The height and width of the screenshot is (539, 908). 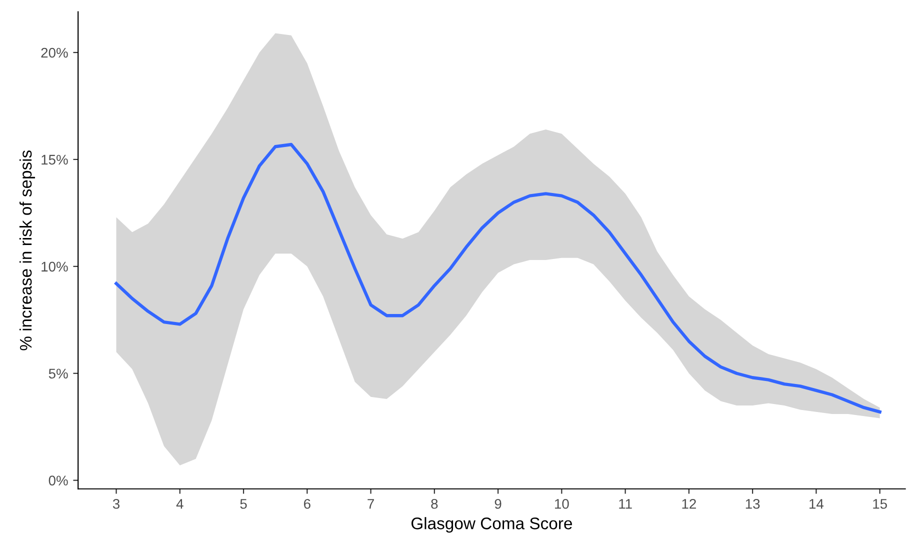 I want to click on x-axis-title: Glasgow Coma Score, so click(x=491, y=525).